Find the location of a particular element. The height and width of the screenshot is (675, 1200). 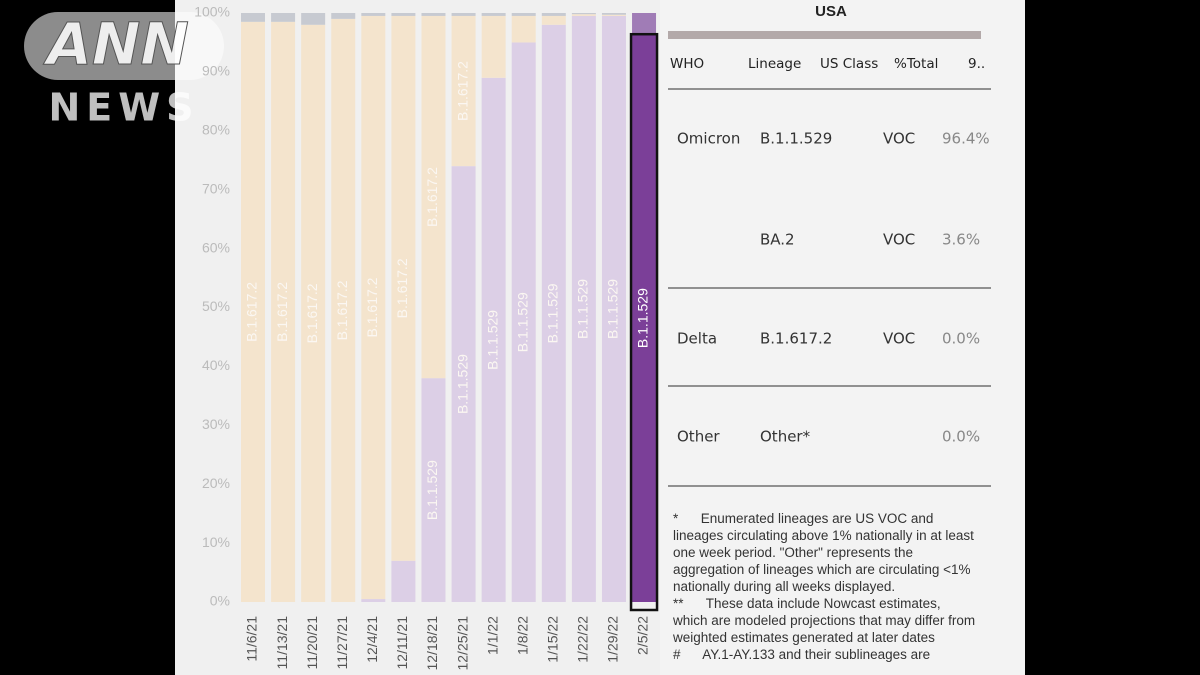

table-cell: BA.2 is located at coordinates (777, 240).